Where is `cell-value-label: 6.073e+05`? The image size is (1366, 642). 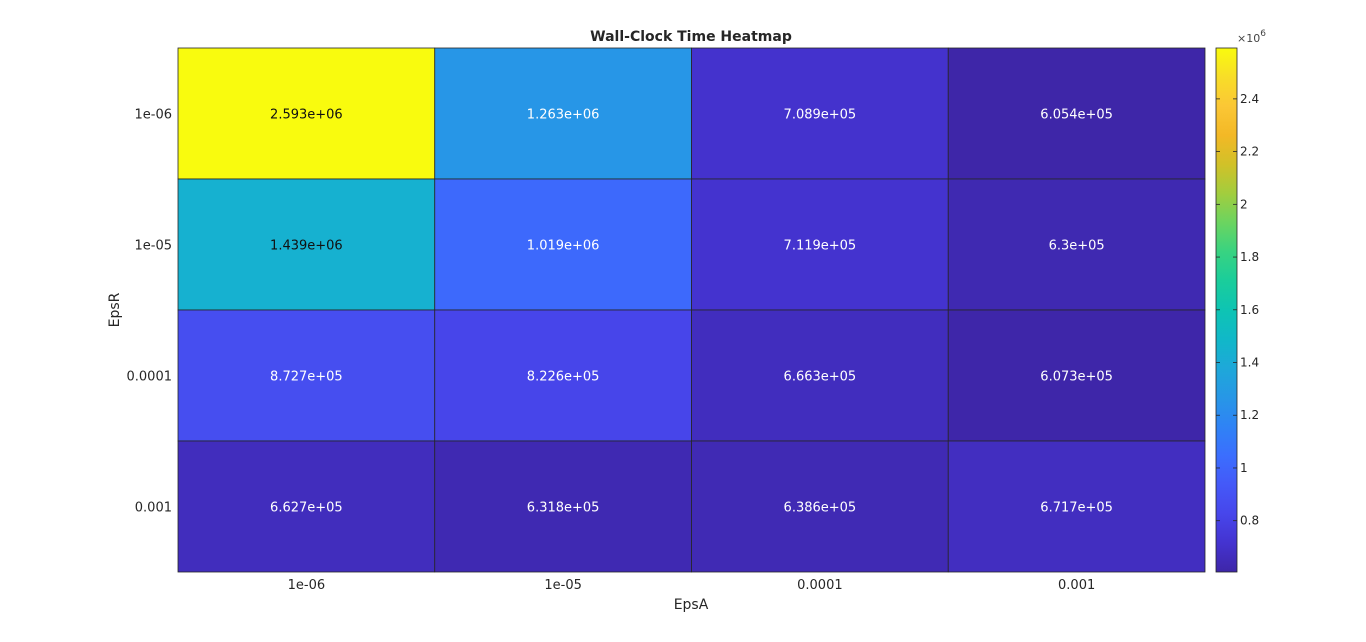 cell-value-label: 6.073e+05 is located at coordinates (1076, 377).